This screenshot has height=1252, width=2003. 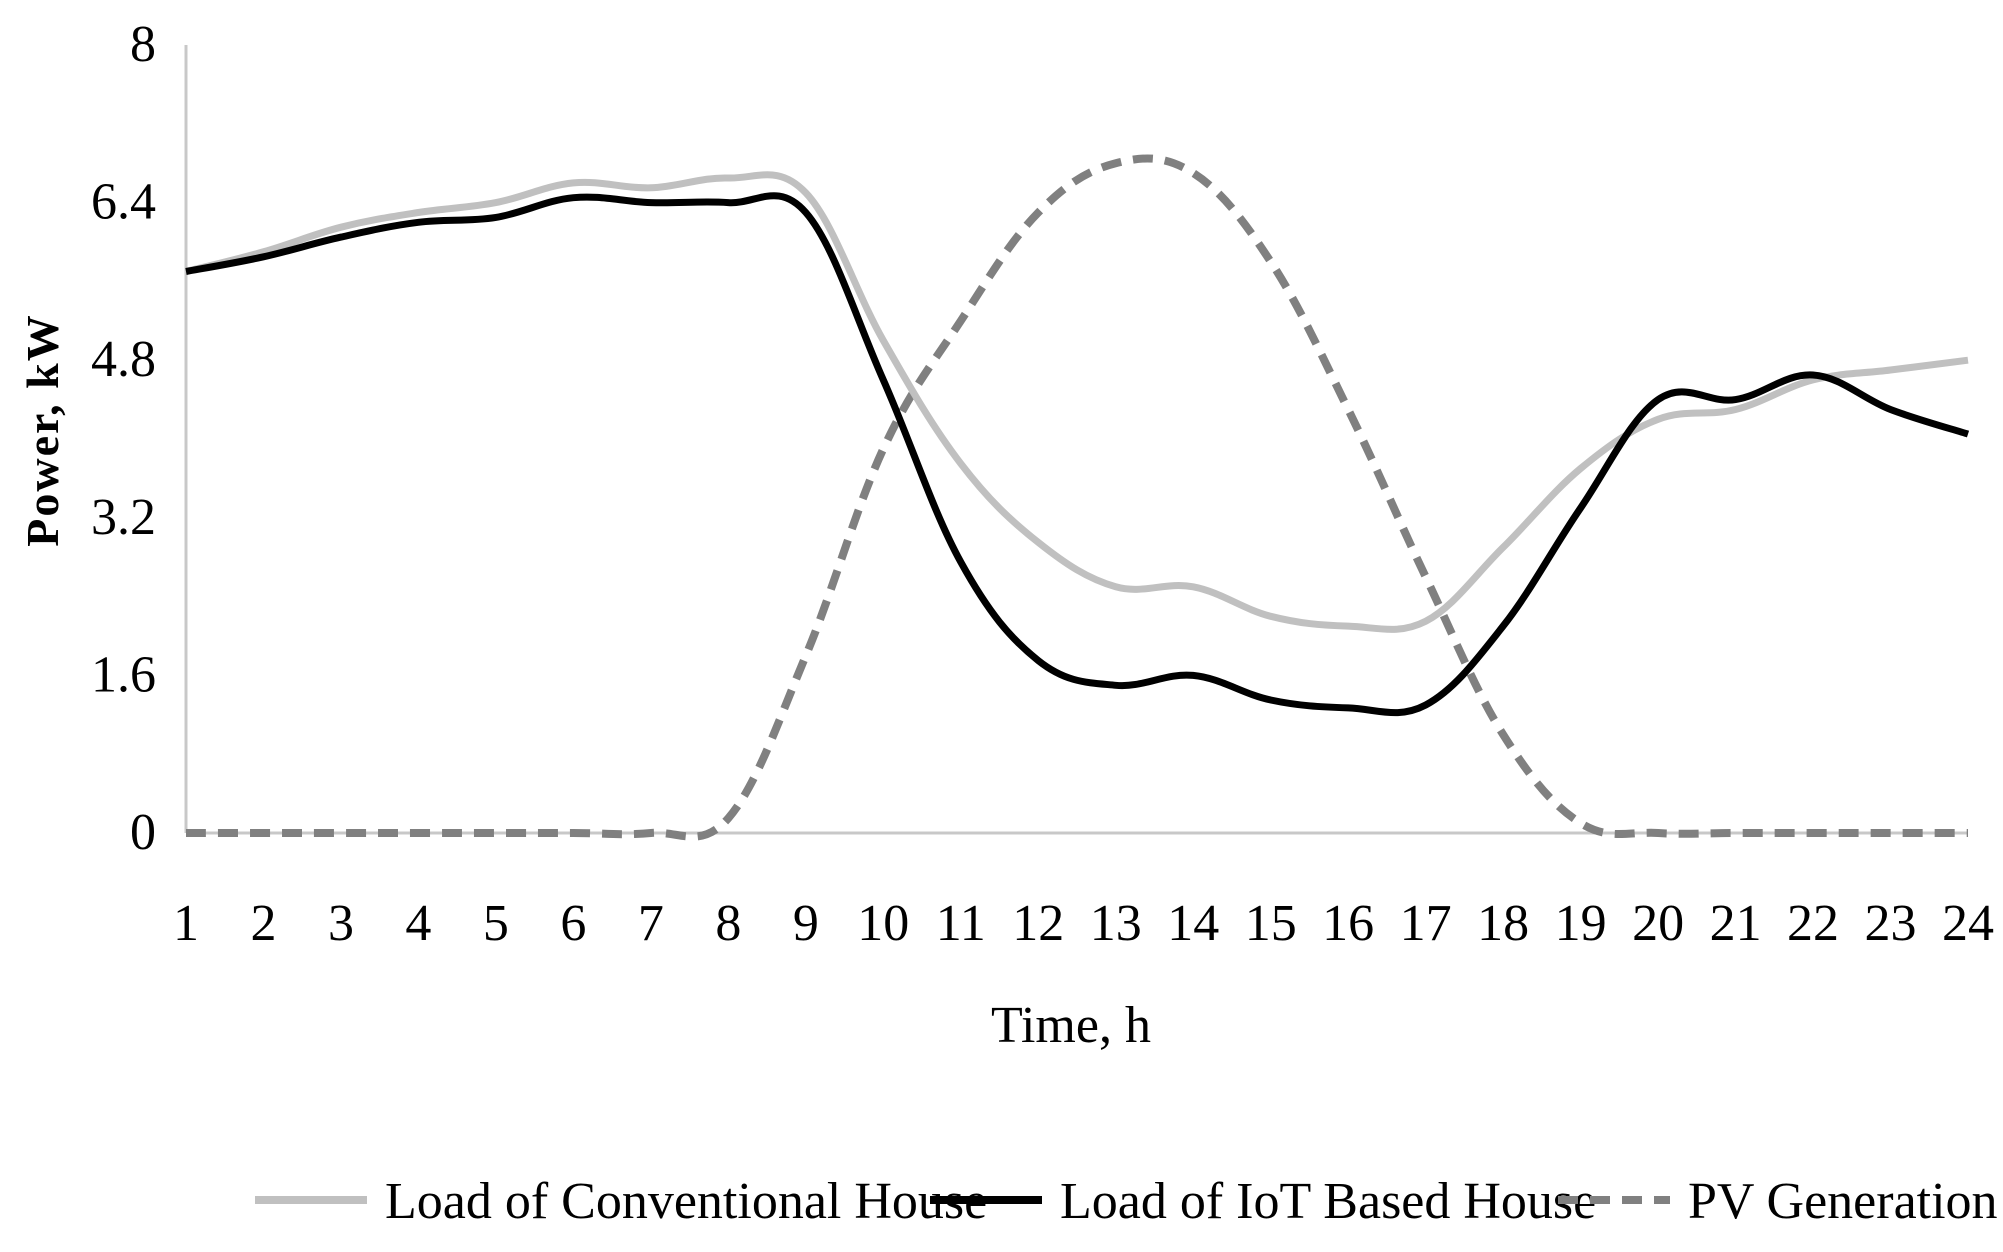 I want to click on y-tick-label: 4.8, so click(x=123, y=359).